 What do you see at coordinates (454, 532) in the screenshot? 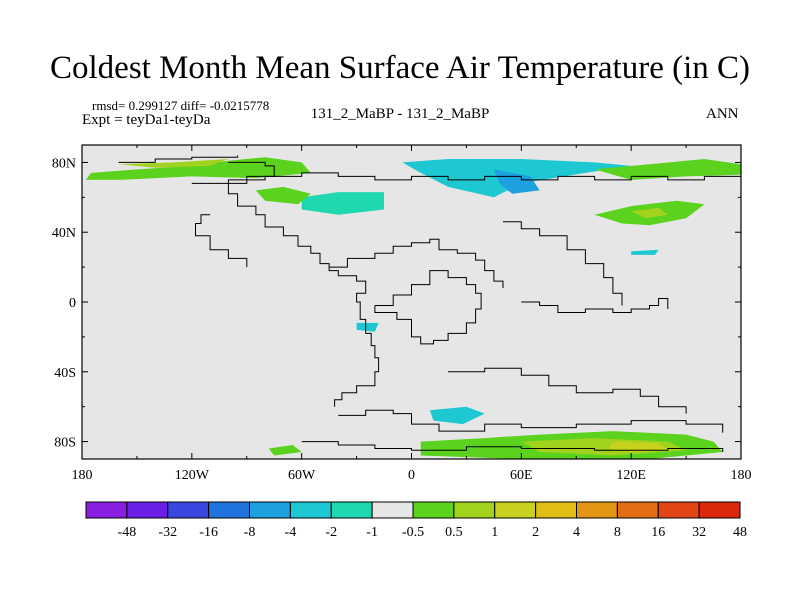
I see `colorbar-label: 0.5` at bounding box center [454, 532].